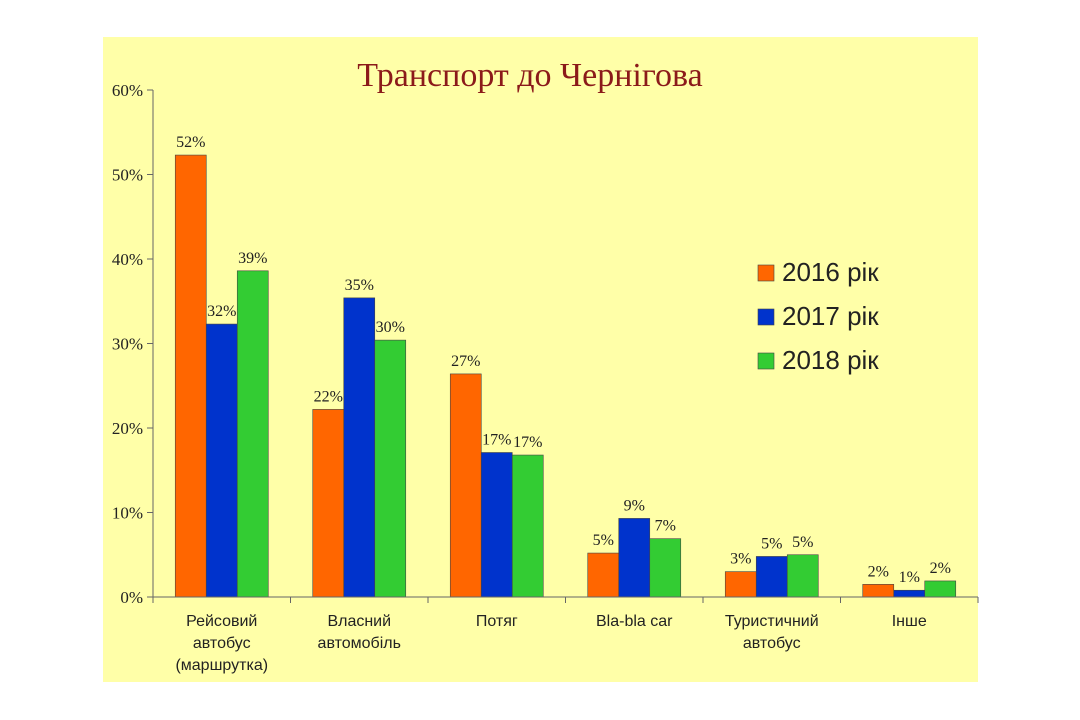 Image resolution: width=1080 pixels, height=720 pixels. I want to click on data-label: 22%, so click(328, 396).